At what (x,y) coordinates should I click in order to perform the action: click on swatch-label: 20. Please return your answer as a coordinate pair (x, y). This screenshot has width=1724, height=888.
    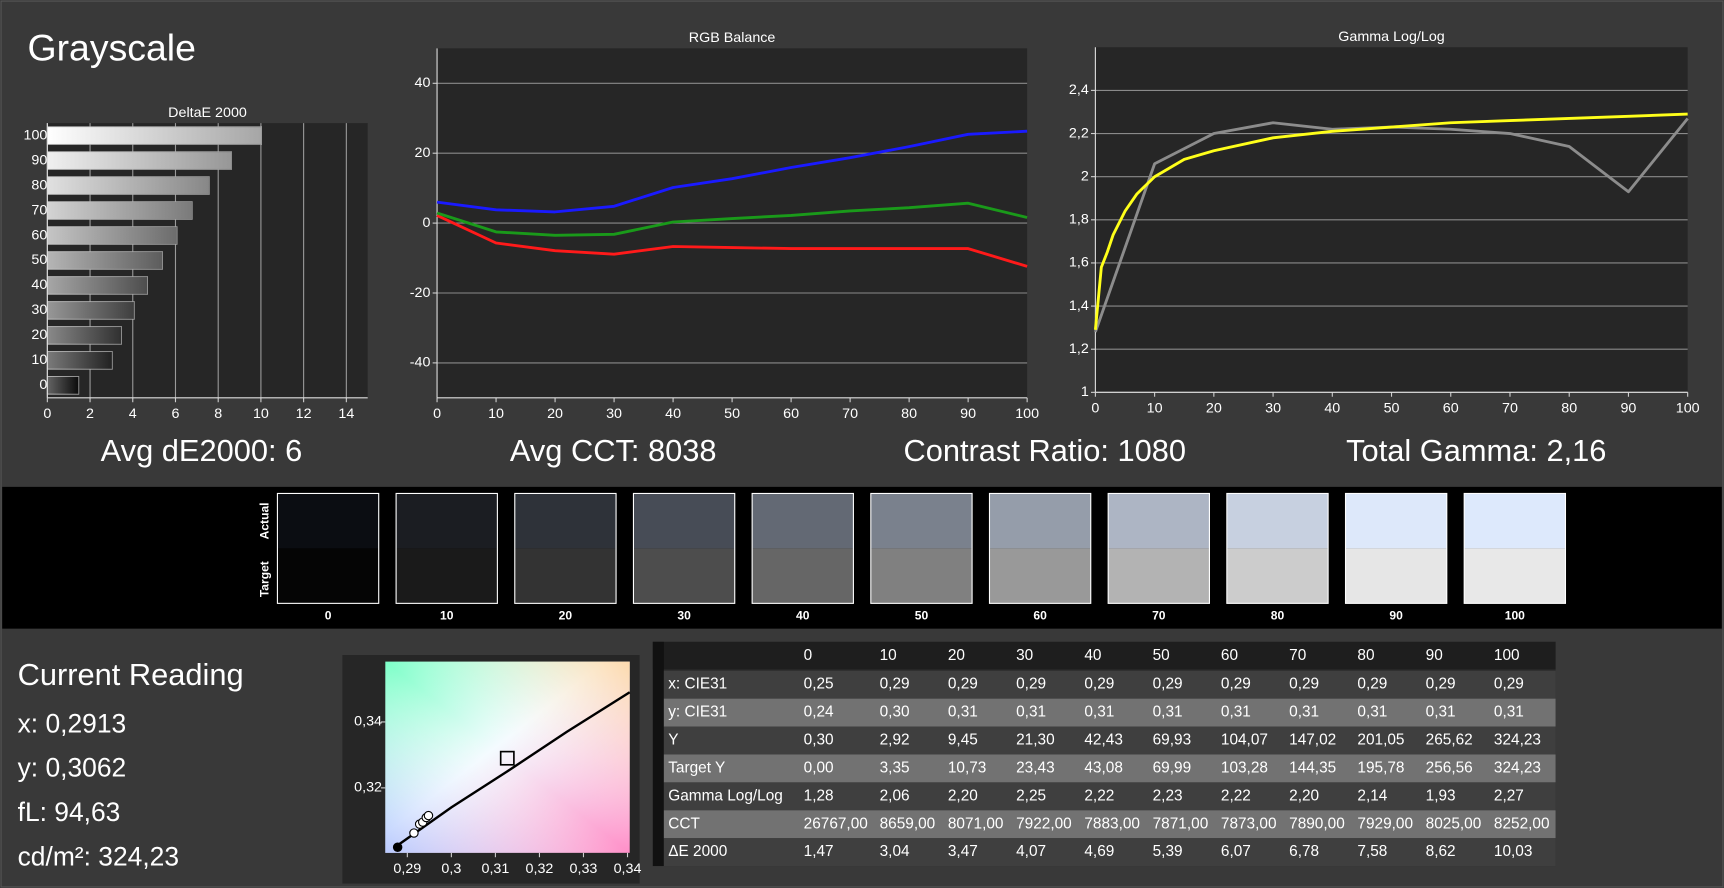
    Looking at the image, I should click on (566, 616).